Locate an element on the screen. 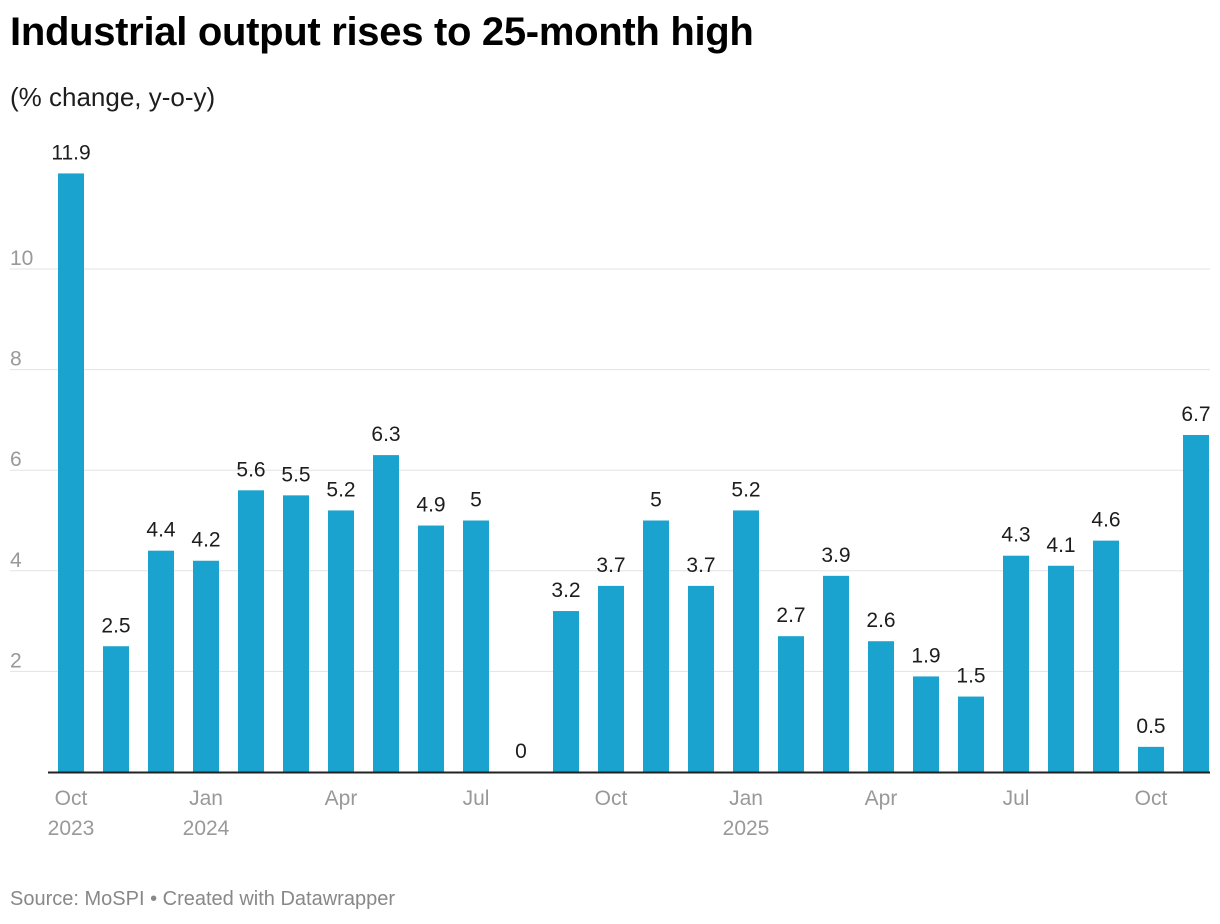 The width and height of the screenshot is (1220, 924). value-label: 4.1 is located at coordinates (1060, 545).